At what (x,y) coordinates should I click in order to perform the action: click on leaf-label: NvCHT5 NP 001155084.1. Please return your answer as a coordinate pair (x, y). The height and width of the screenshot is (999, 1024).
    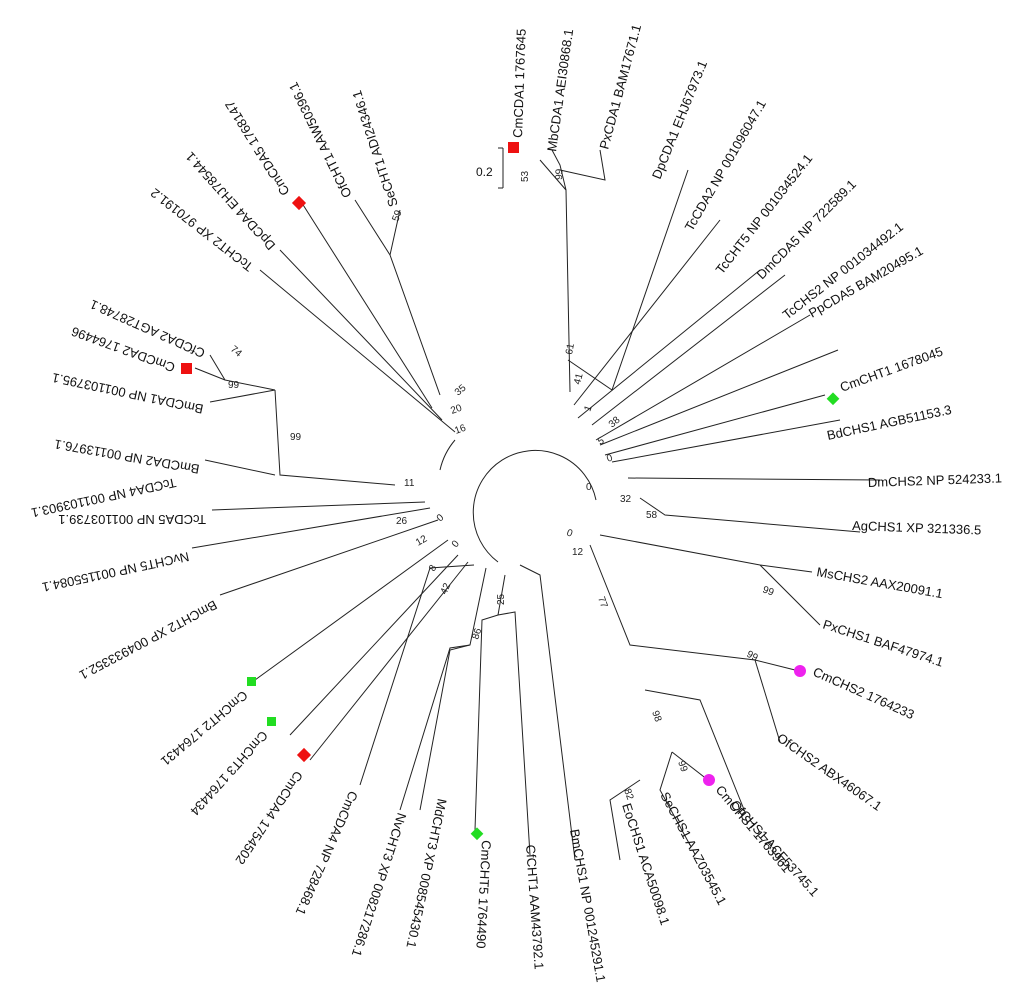
    Looking at the image, I should click on (116, 572).